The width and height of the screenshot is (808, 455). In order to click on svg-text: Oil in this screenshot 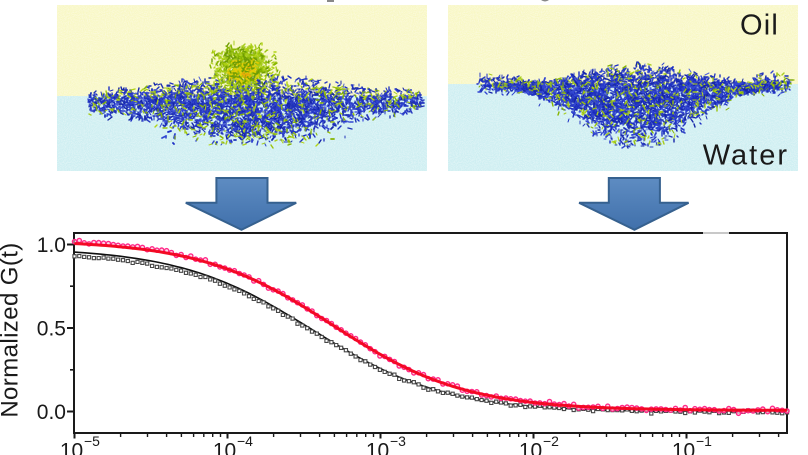, I will do `click(759, 26)`.